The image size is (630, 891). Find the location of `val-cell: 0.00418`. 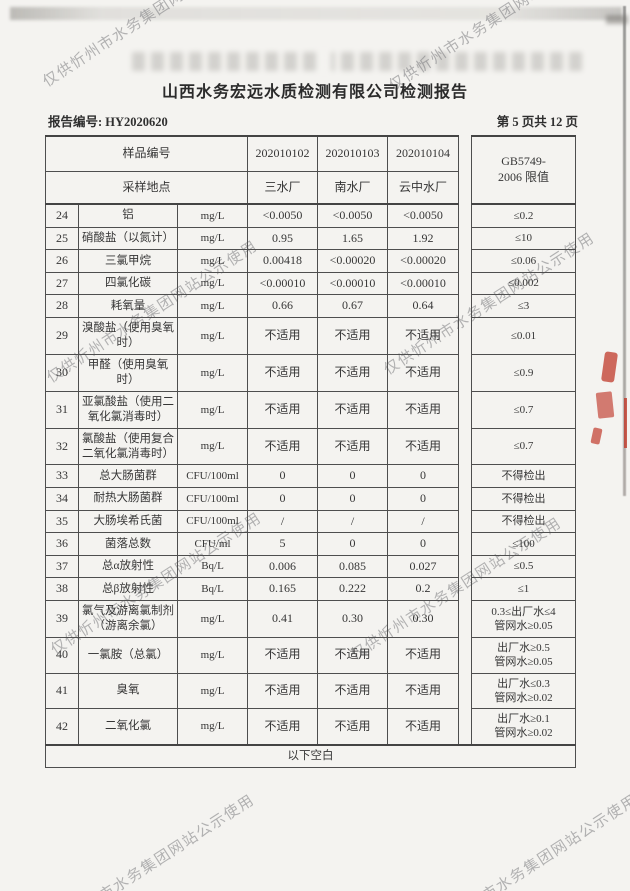

val-cell: 0.00418 is located at coordinates (283, 261).